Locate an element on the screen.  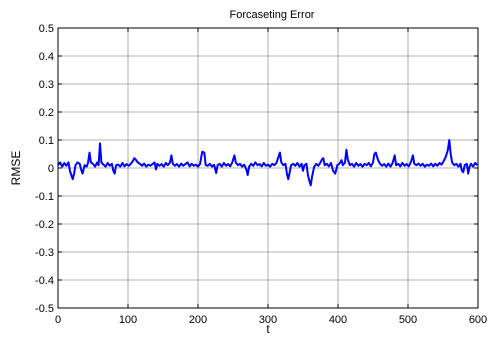
y-tick-label: -0.3 is located at coordinates (44, 253).